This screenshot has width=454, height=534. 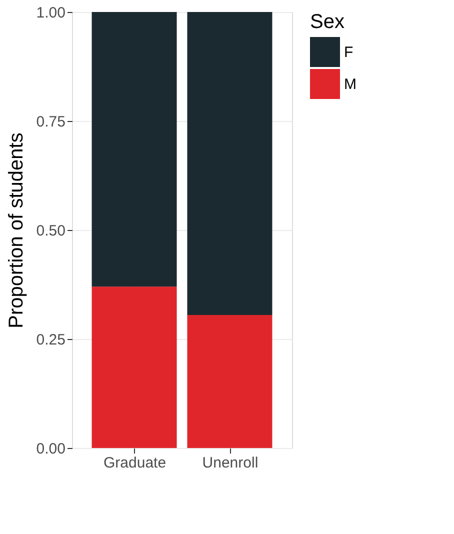 What do you see at coordinates (349, 52) in the screenshot?
I see `legend-label: F` at bounding box center [349, 52].